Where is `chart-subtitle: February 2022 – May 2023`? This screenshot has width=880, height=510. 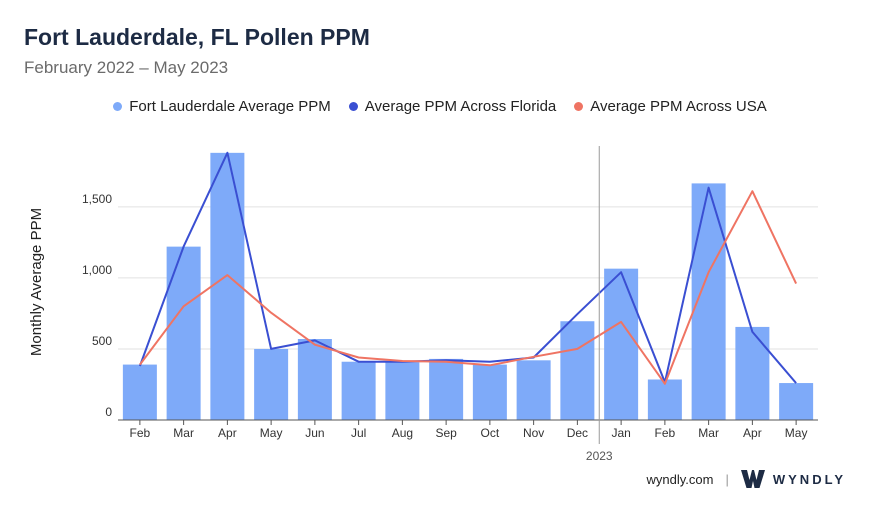 chart-subtitle: February 2022 – May 2023 is located at coordinates (126, 67).